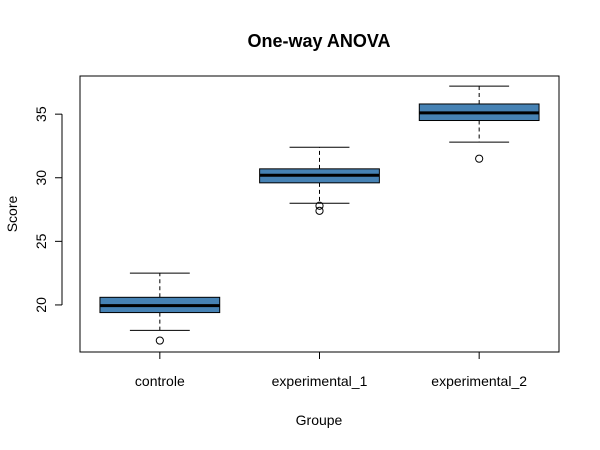 This screenshot has height=450, width=600. What do you see at coordinates (160, 308) in the screenshot?
I see `box-controle` at bounding box center [160, 308].